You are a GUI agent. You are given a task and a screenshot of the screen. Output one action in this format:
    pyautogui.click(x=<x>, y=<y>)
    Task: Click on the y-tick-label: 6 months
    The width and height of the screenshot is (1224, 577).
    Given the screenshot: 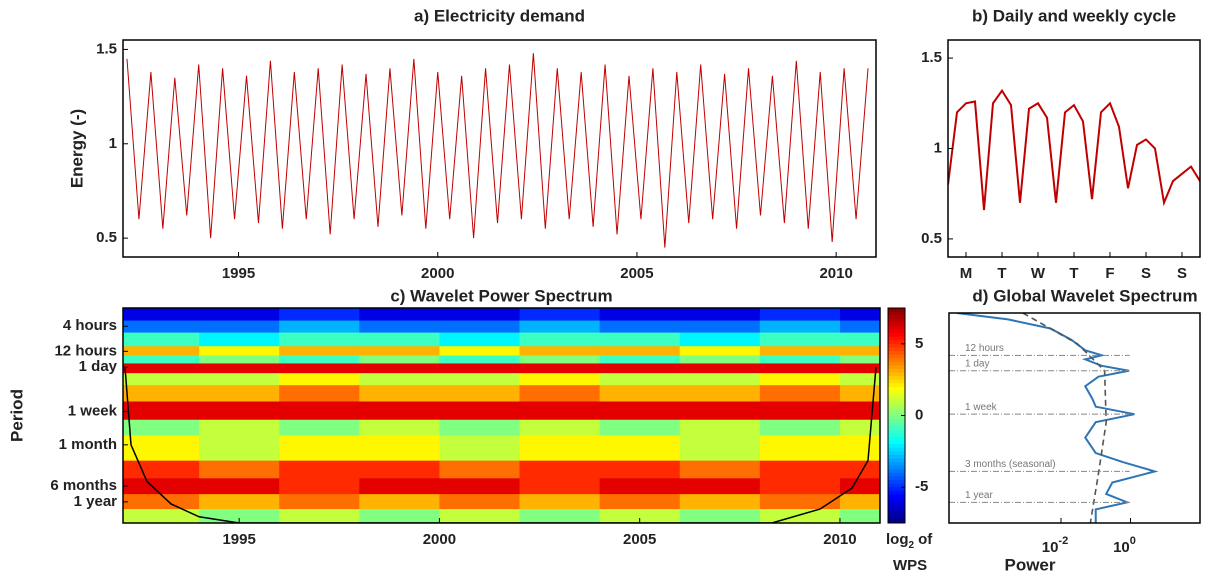 What is the action you would take?
    pyautogui.click(x=83, y=485)
    